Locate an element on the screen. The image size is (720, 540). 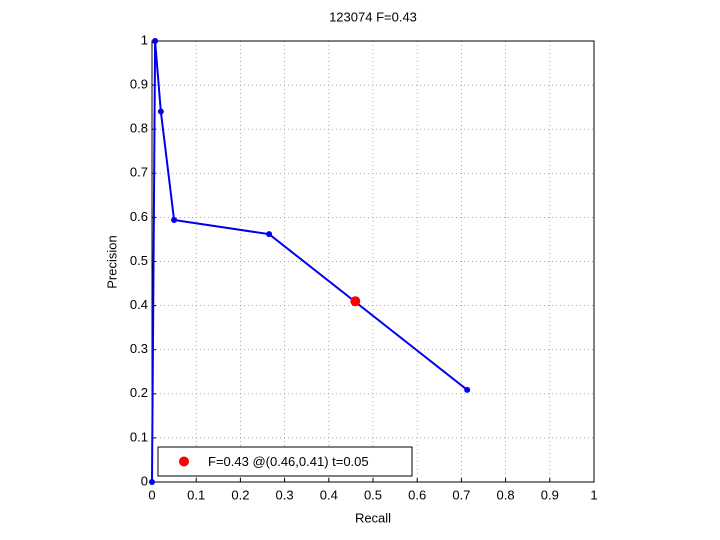
x-tick-label: 0.4 is located at coordinates (329, 494).